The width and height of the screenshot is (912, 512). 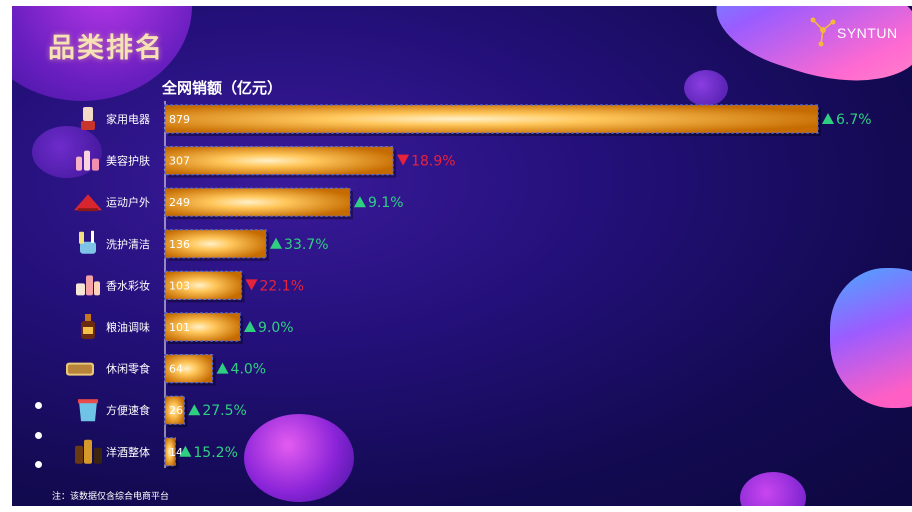 What do you see at coordinates (128, 285) in the screenshot?
I see `category-label: 香水彩妆` at bounding box center [128, 285].